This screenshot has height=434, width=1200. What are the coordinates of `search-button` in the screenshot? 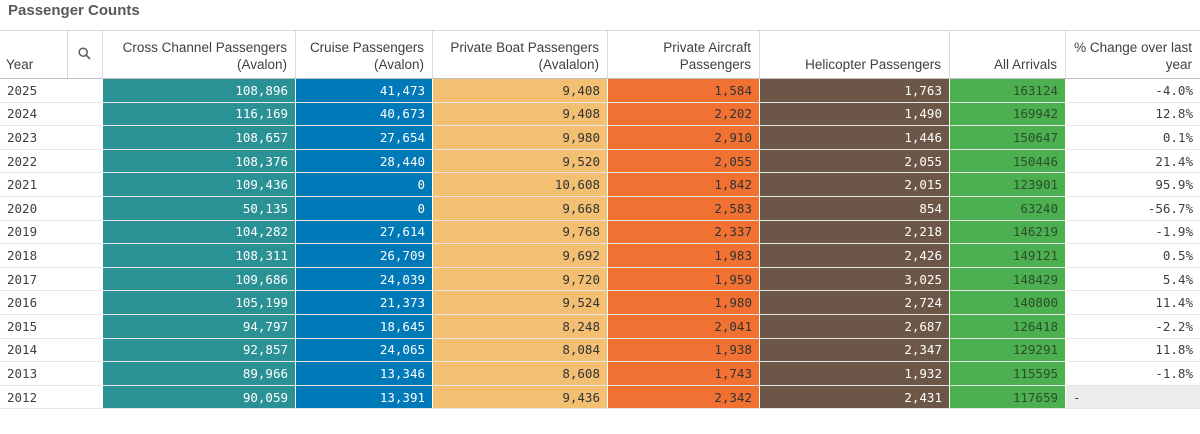 It's located at (85, 54).